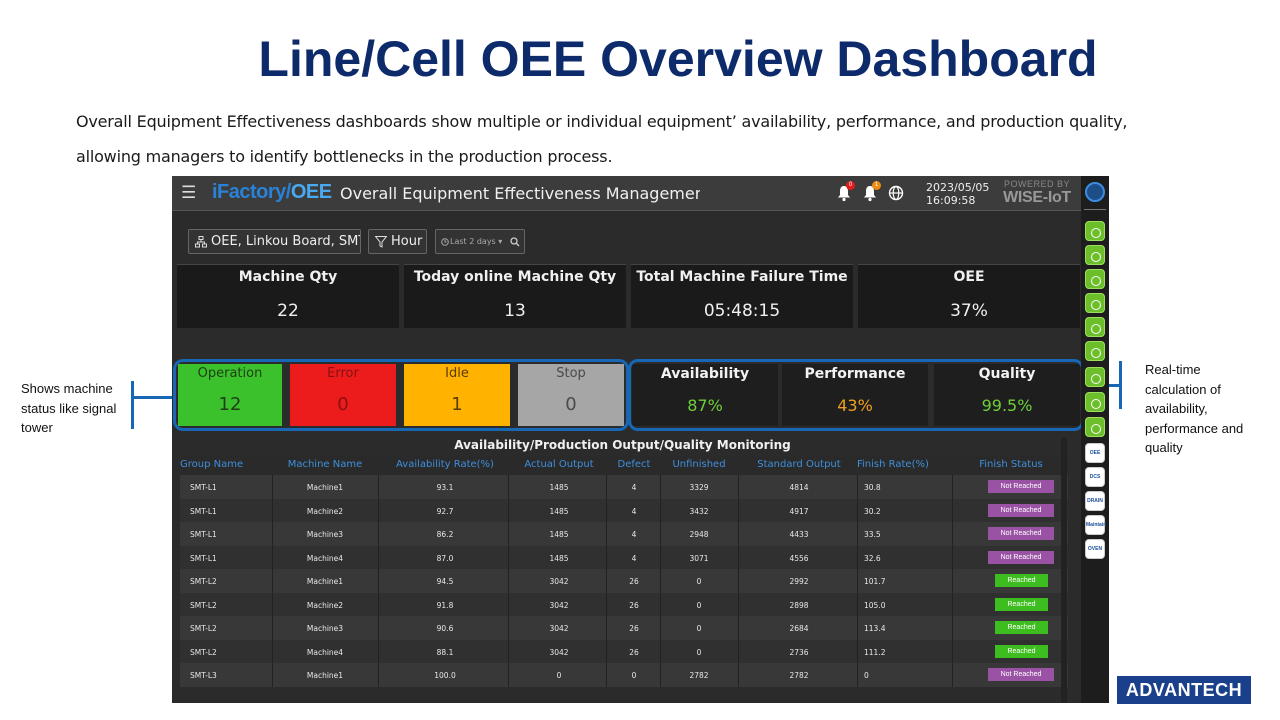 Image resolution: width=1280 pixels, height=720 pixels. What do you see at coordinates (445, 558) in the screenshot?
I see `table-cell: 87.0` at bounding box center [445, 558].